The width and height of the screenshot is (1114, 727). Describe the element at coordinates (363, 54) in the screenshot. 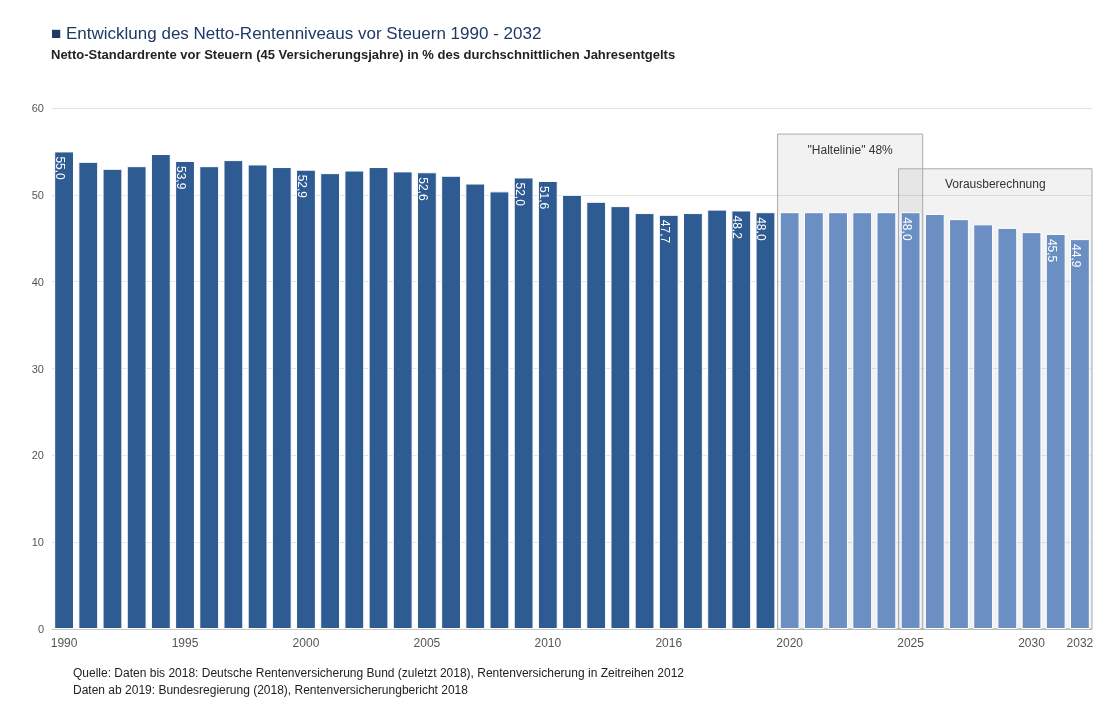

I see `chart-subtitle: Netto-Standardrente vor Steuern (45 Versicherungsjahre) in % des durchschnittlichen Jahresentgelts` at that location.